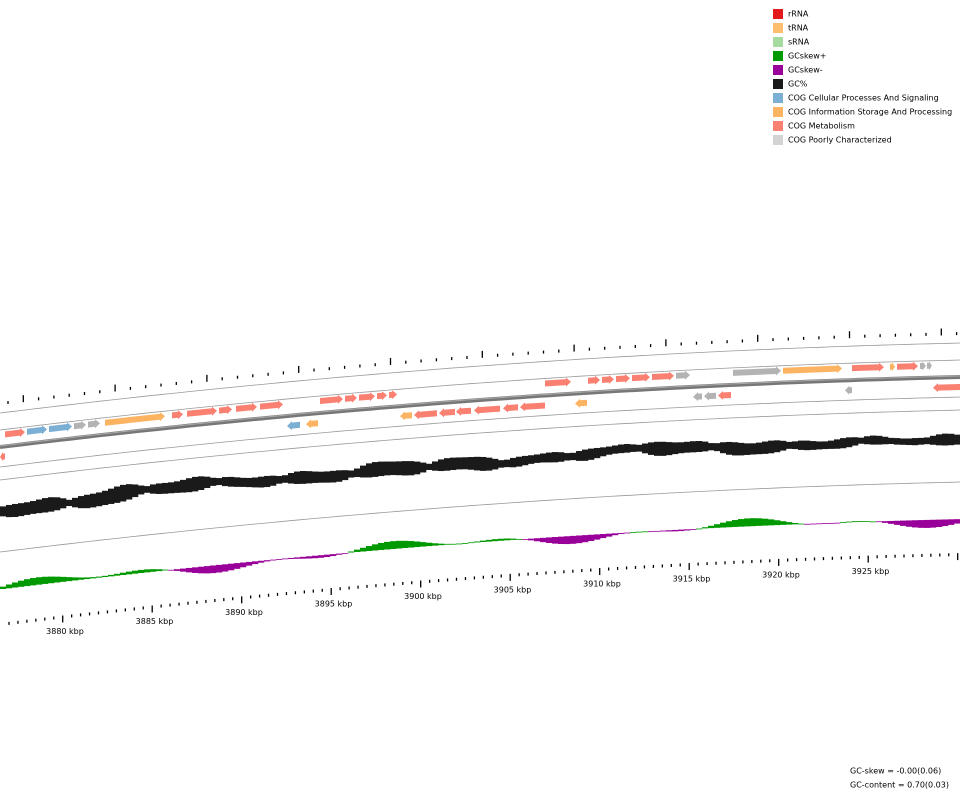 The image size is (960, 800). What do you see at coordinates (480, 395) in the screenshot?
I see `ring-line` at bounding box center [480, 395].